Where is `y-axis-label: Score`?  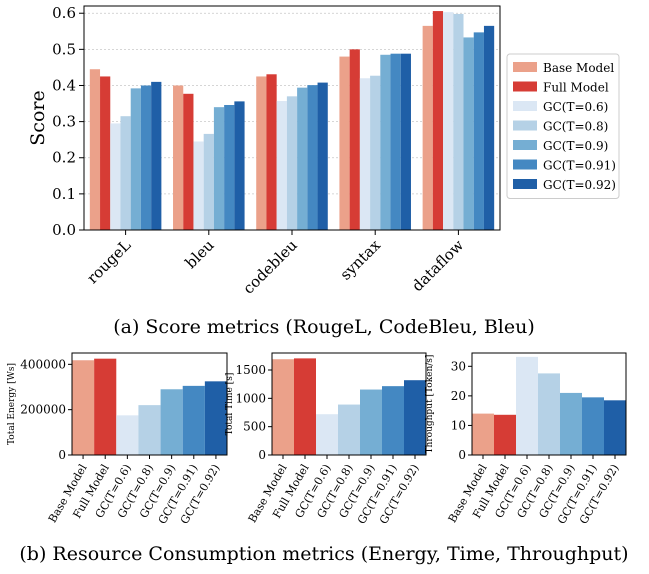 y-axis-label: Score is located at coordinates (38, 117).